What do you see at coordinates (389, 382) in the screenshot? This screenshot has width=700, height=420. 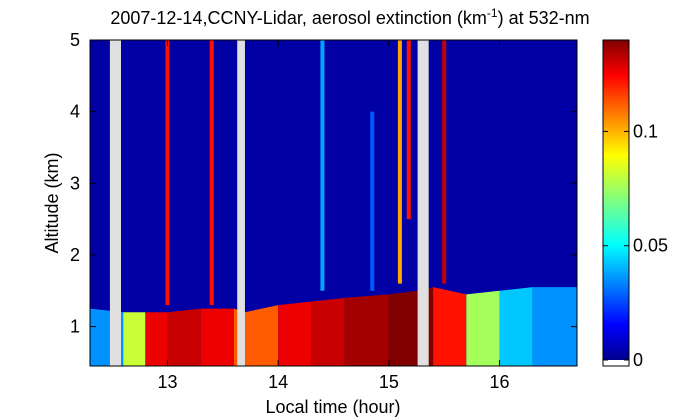 I see `x-tick-label: 15` at bounding box center [389, 382].